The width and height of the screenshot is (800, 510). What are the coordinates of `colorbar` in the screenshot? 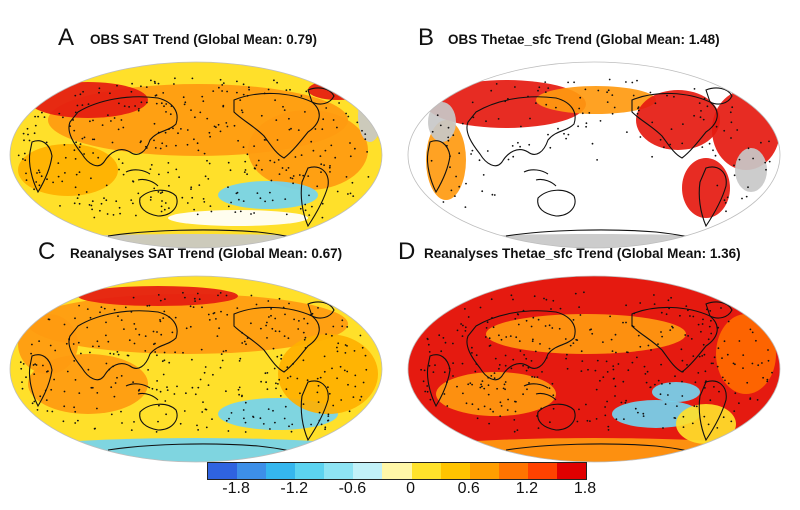 It's located at (397, 471).